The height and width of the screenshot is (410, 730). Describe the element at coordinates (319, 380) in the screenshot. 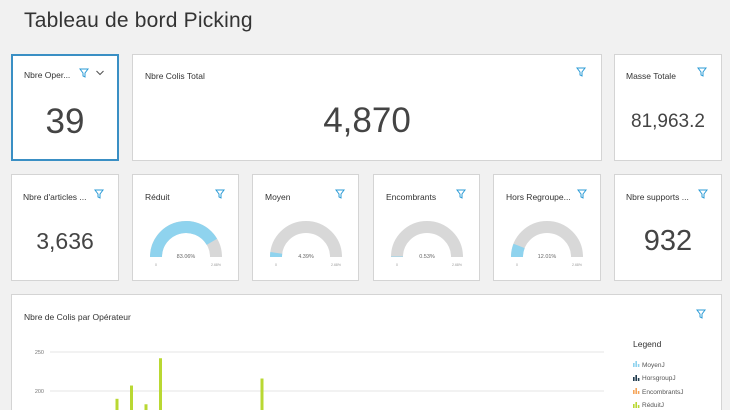

I see `bar-chart: 250 200` at that location.